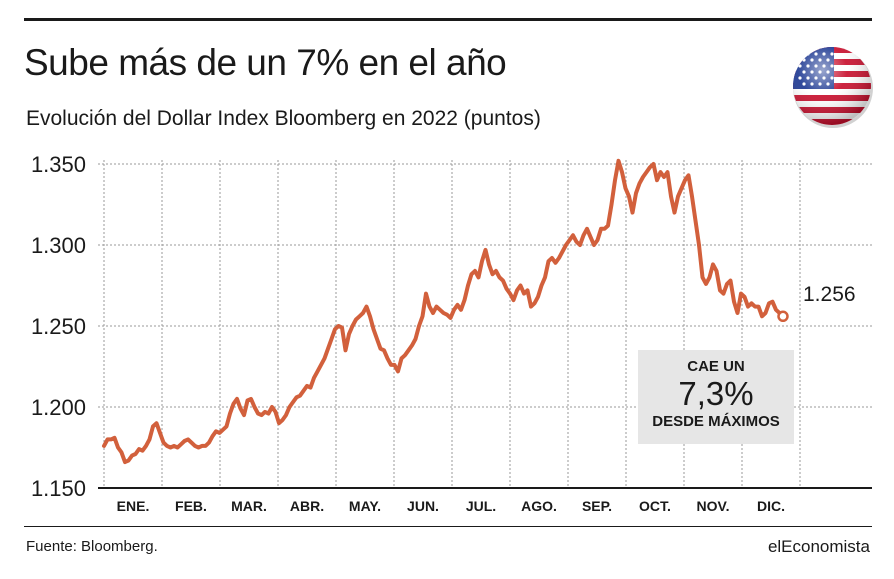 This screenshot has height=579, width=894. I want to click on x-tick-label: DIC., so click(771, 506).